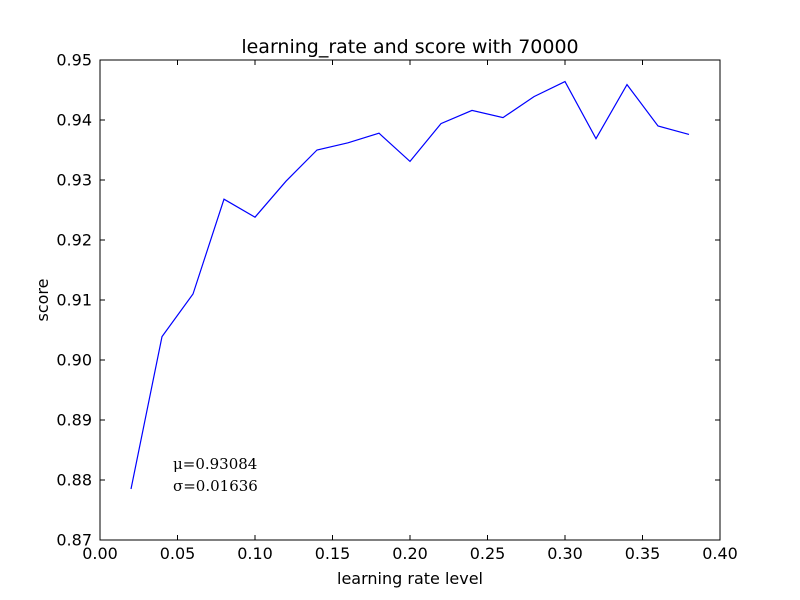 This screenshot has height=600, width=800. I want to click on x-tick-label: 0.05, so click(178, 553).